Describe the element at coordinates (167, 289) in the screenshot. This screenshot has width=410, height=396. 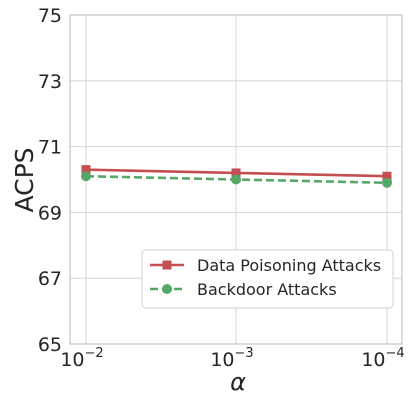
I see `legend-marker-circle` at that location.